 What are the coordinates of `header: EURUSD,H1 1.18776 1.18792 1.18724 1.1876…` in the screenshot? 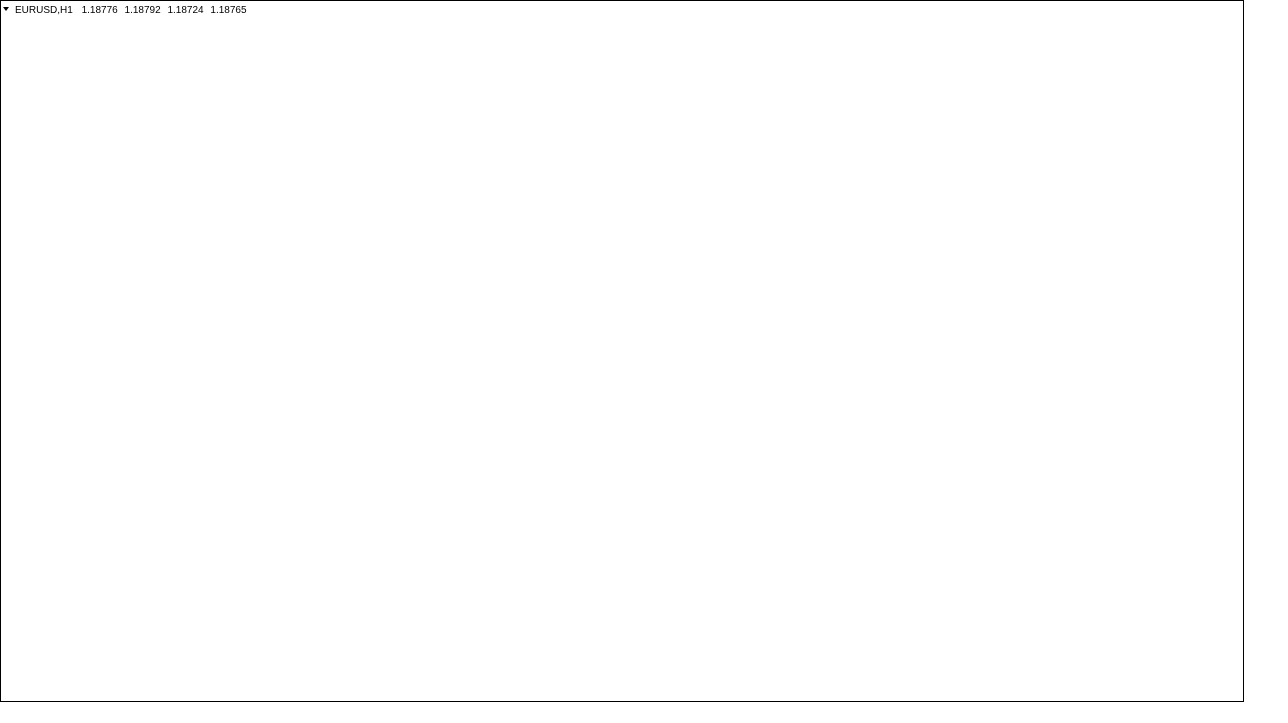 It's located at (131, 10).